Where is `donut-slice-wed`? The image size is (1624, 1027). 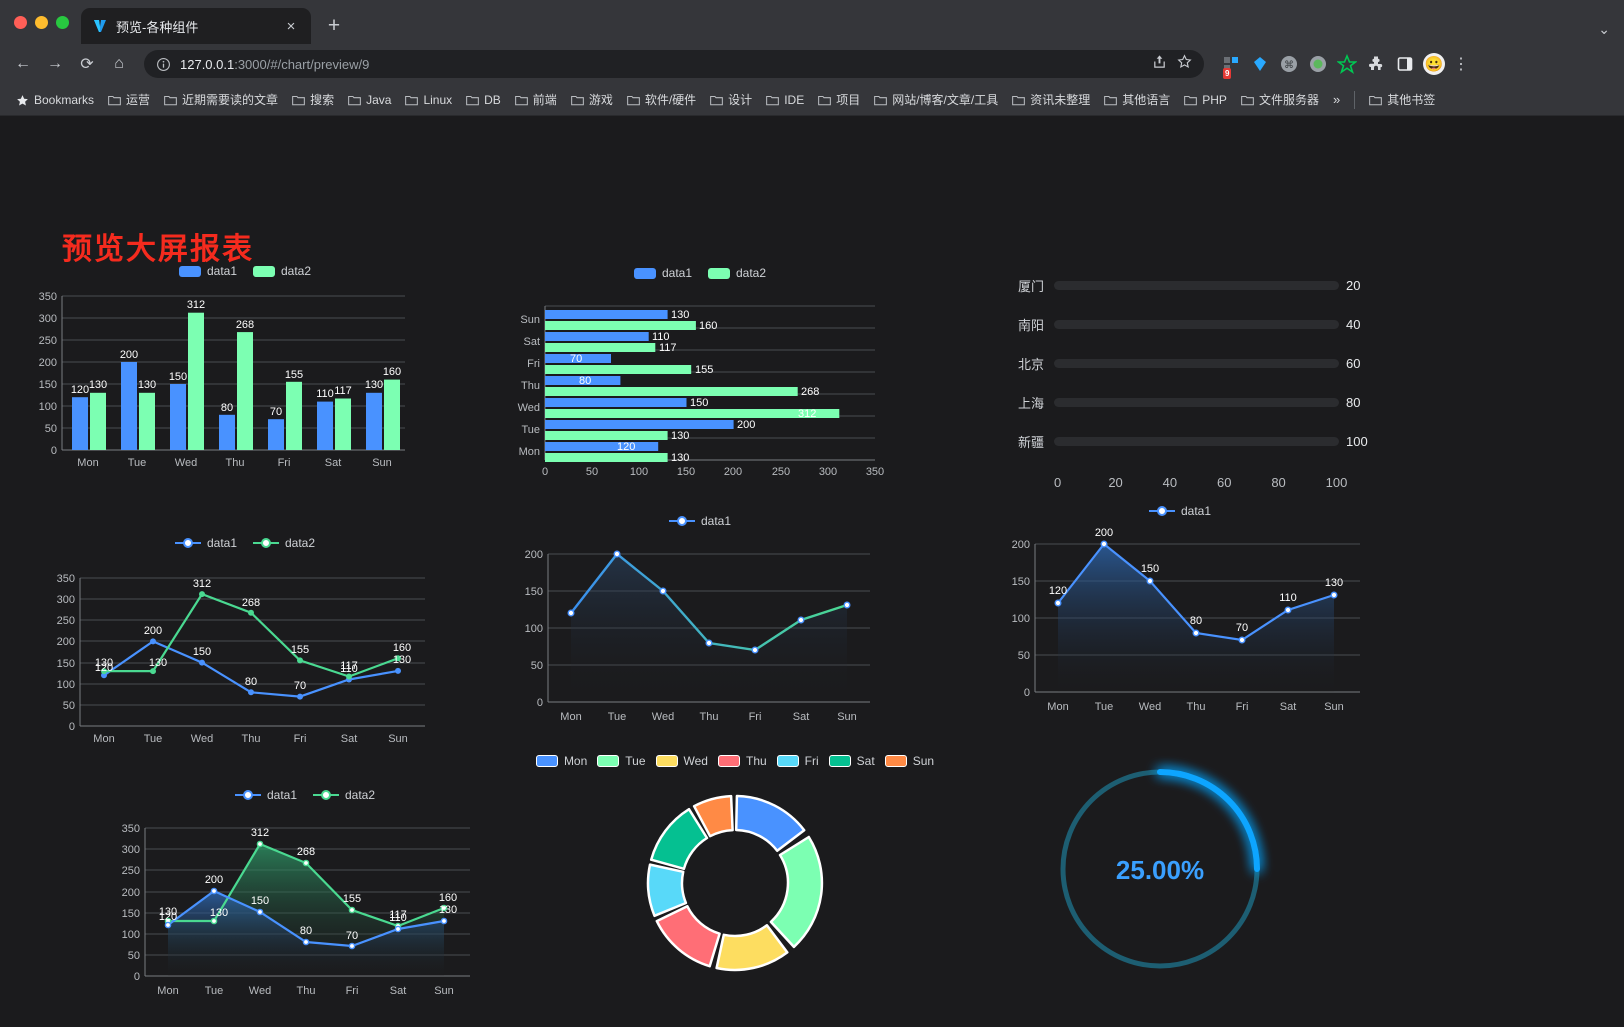 donut-slice-wed is located at coordinates (752, 948).